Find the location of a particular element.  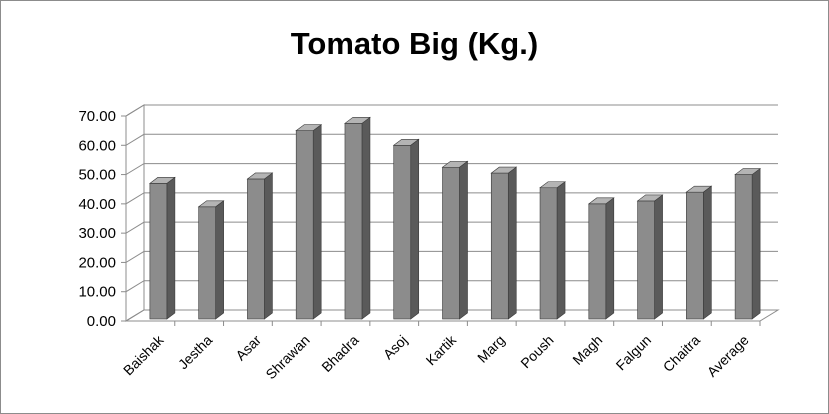

x-tick-label: Chaitra is located at coordinates (681, 353).